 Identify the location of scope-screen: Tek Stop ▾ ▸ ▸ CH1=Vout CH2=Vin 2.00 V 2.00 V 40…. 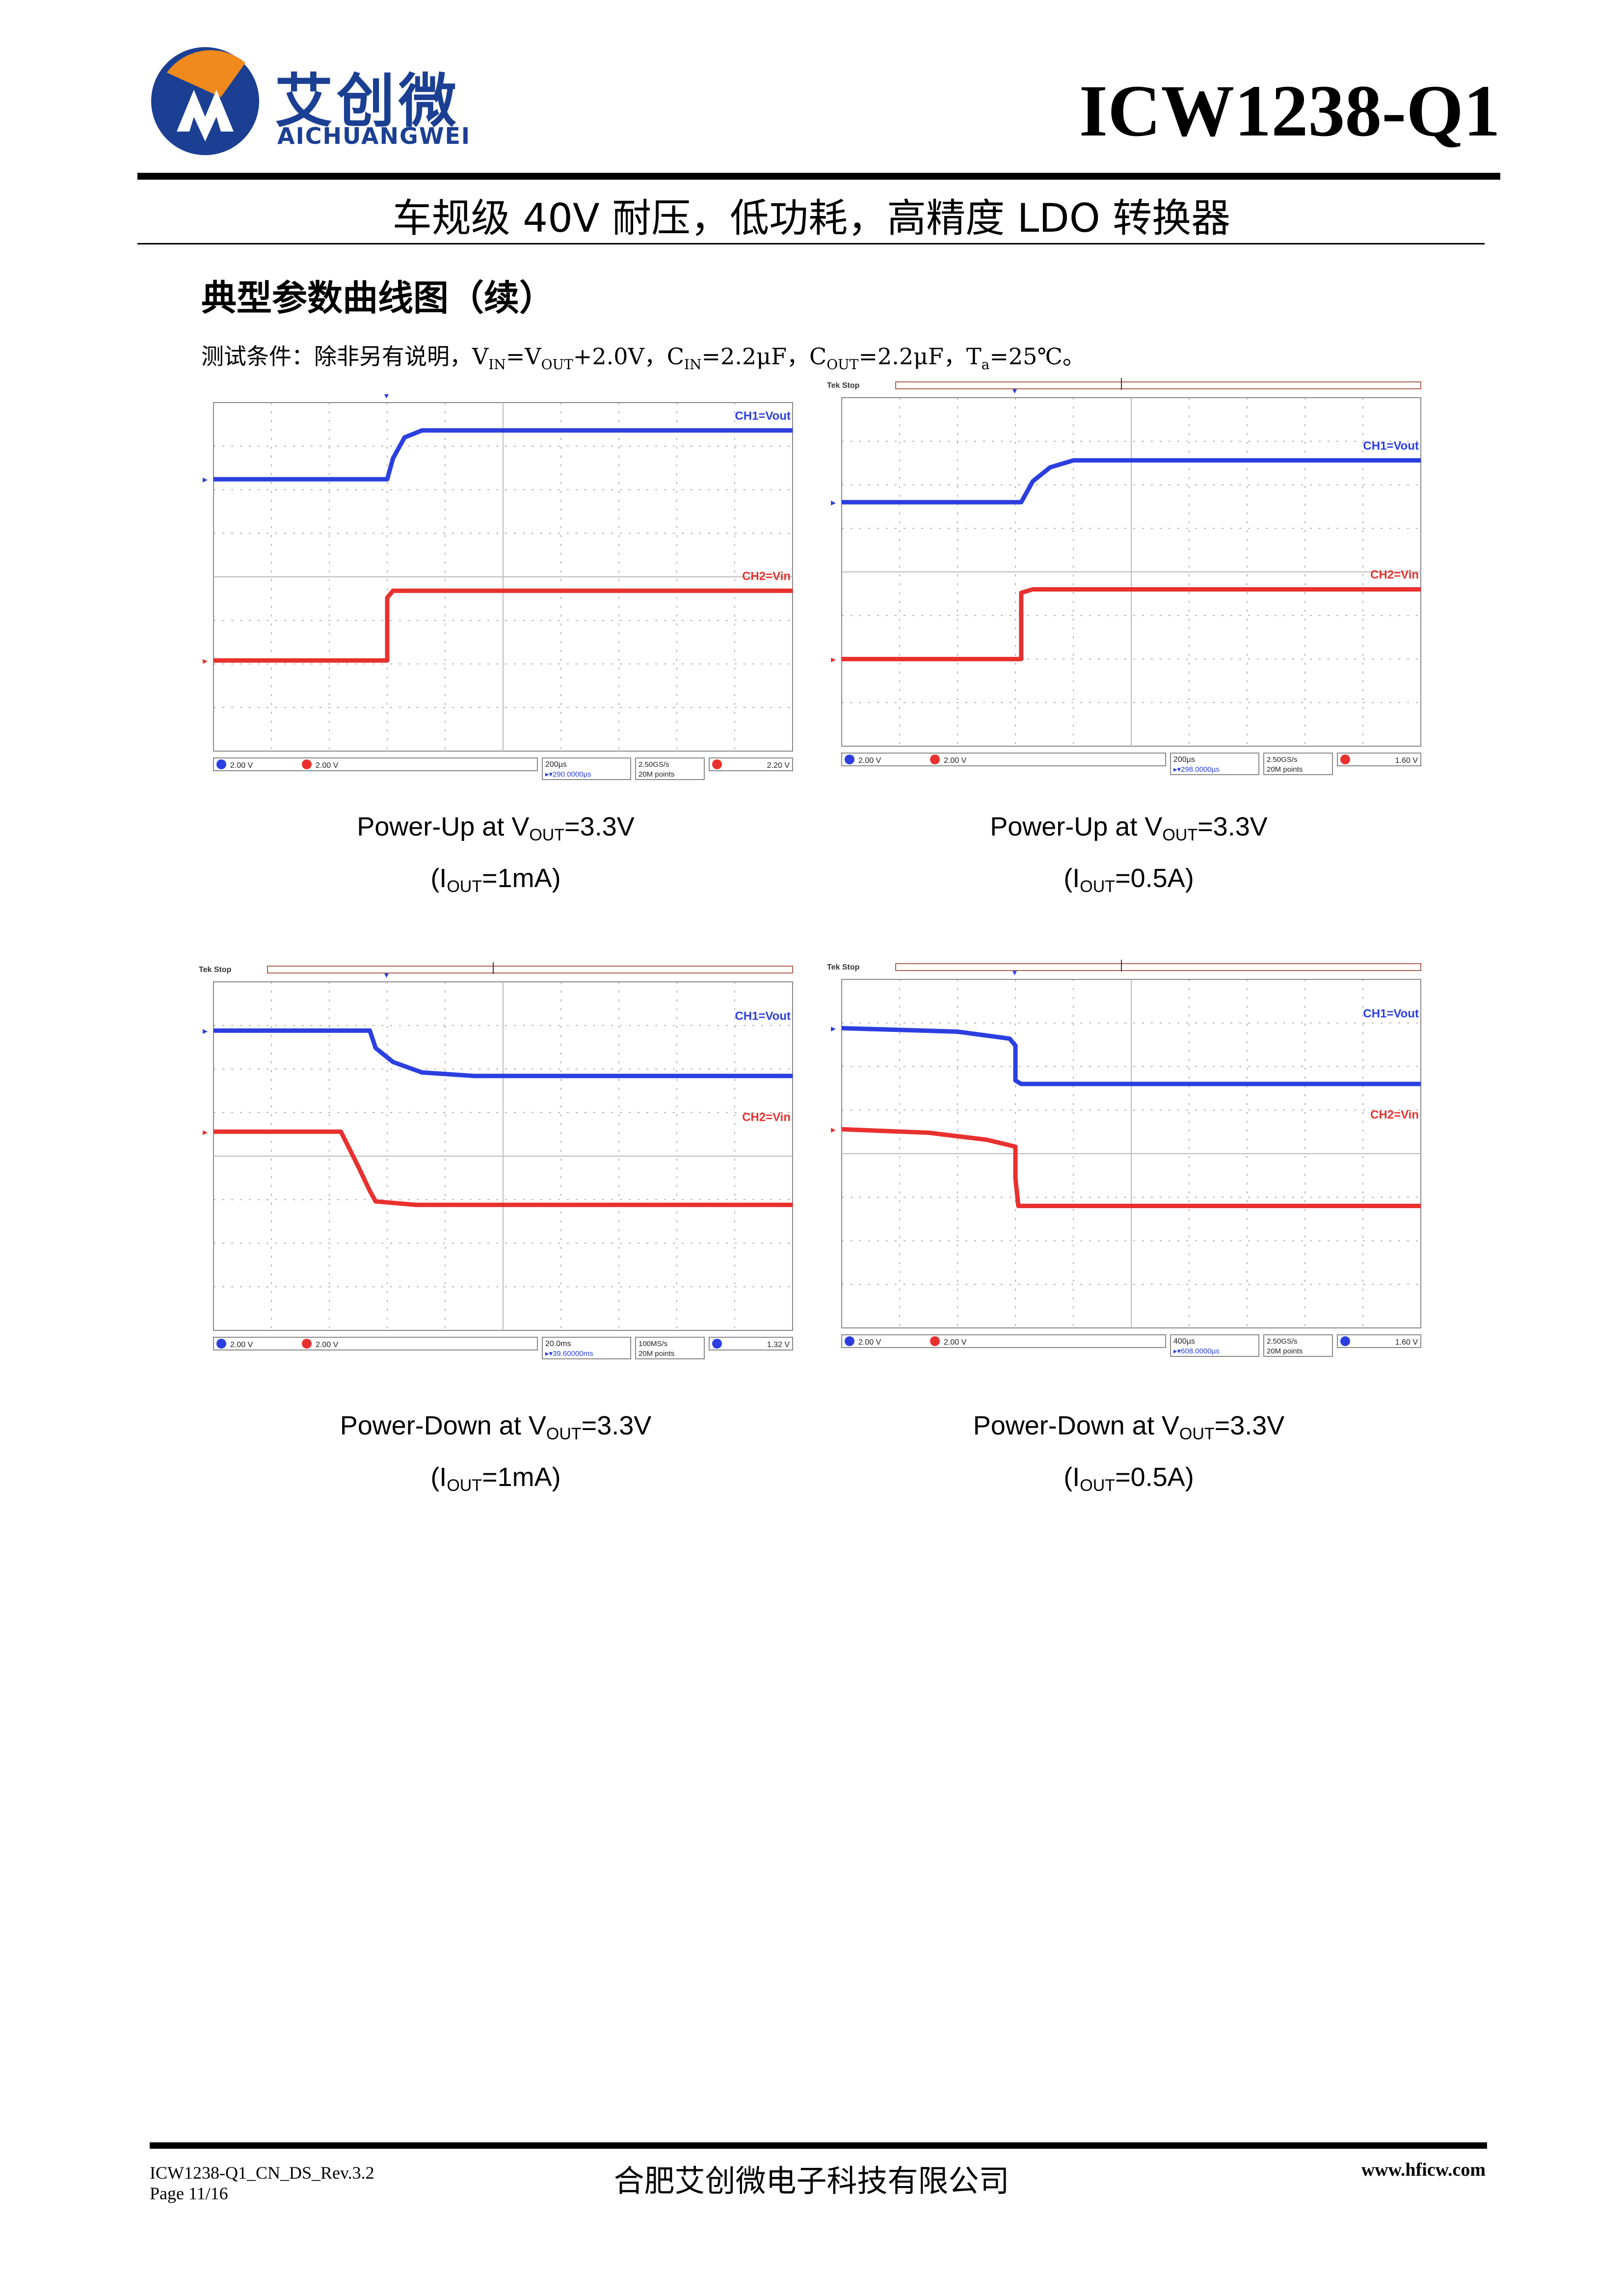
(1124, 1158).